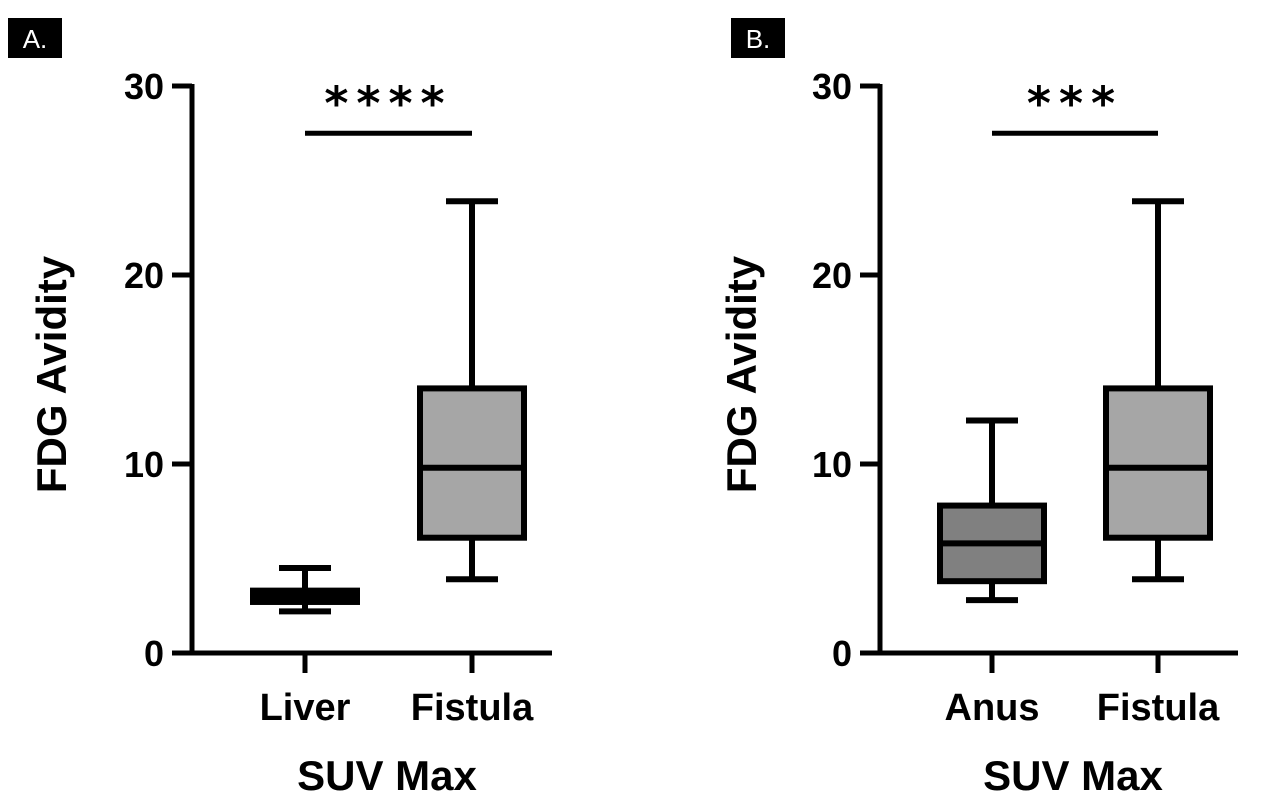  What do you see at coordinates (992, 510) in the screenshot?
I see `box-anus` at bounding box center [992, 510].